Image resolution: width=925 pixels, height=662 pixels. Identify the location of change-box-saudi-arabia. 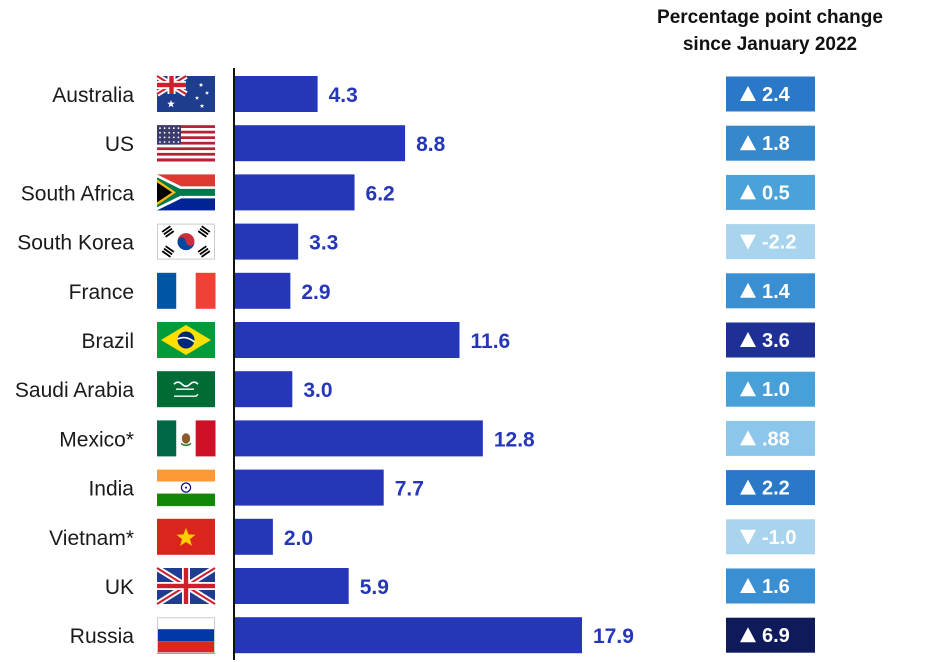
(770, 389).